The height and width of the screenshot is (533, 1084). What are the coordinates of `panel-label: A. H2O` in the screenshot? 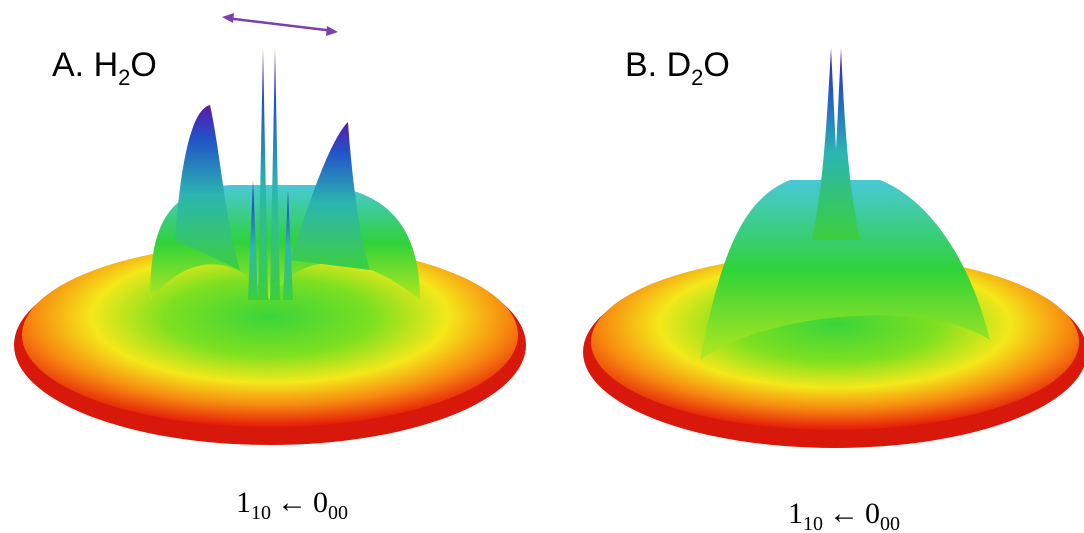 It's located at (104, 68).